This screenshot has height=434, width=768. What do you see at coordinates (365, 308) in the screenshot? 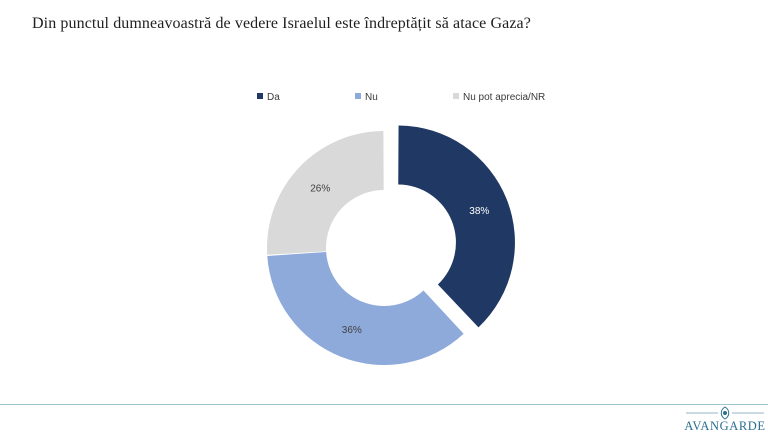
I see `donut-slice-nu` at bounding box center [365, 308].